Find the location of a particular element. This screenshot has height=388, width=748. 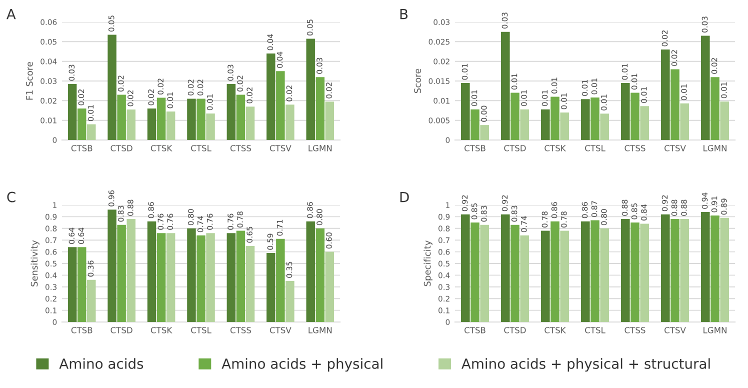

x-tick-label: LGMN is located at coordinates (715, 148).